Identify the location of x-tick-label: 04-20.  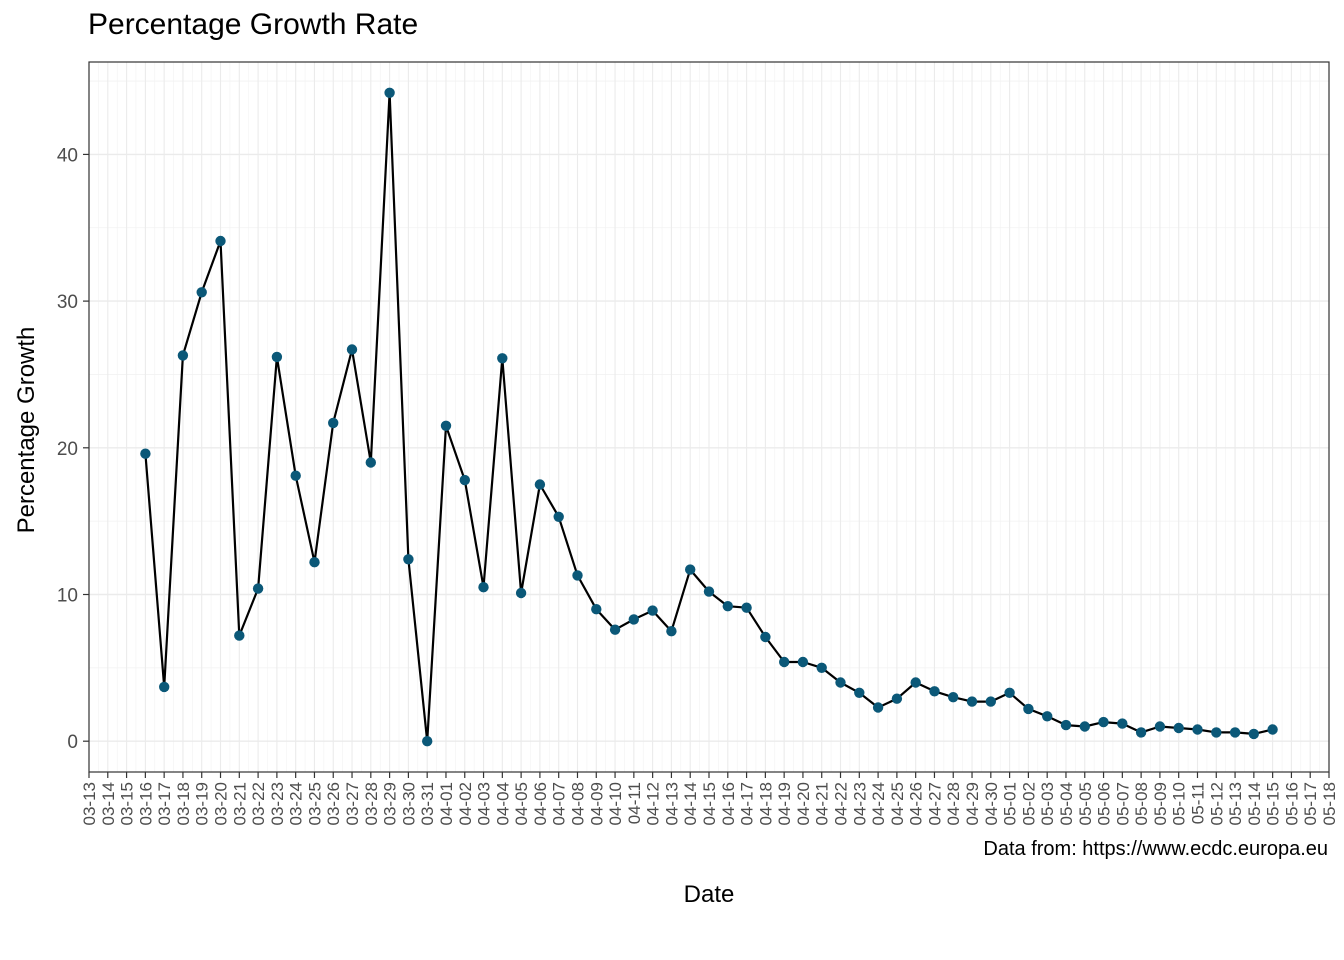
(803, 803).